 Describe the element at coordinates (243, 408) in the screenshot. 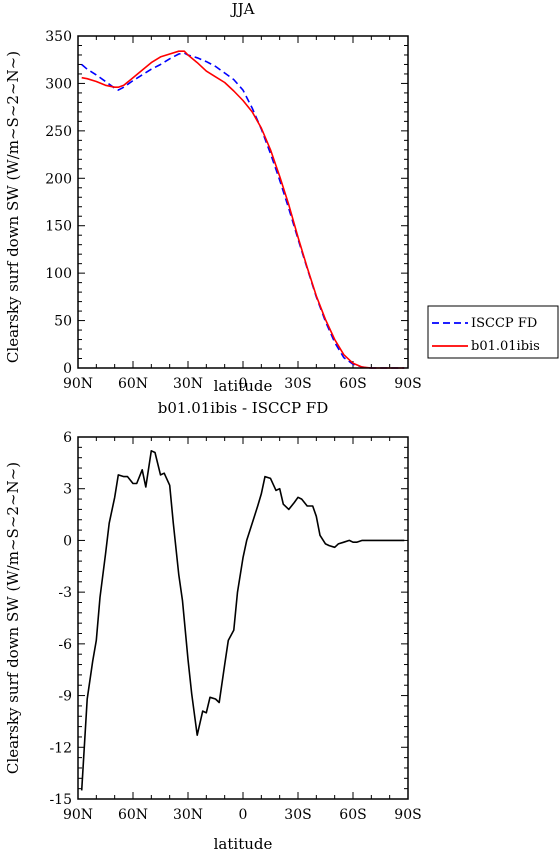

I see `bottom-chart-title: b01.01ibis - ISCCP FD` at that location.